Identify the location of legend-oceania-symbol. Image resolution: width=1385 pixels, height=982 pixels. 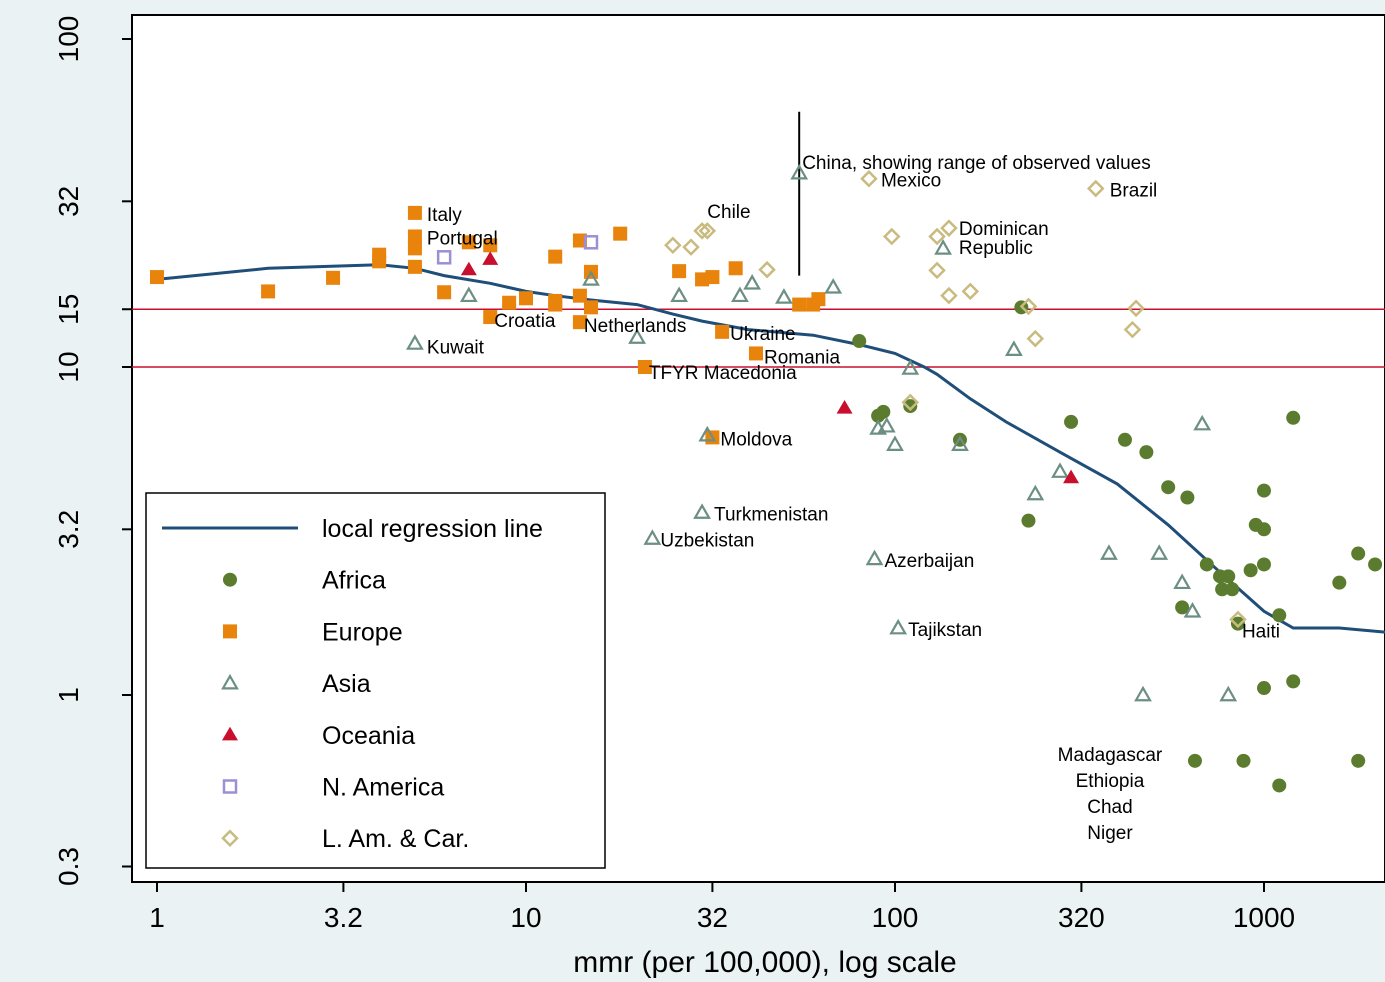
(230, 733).